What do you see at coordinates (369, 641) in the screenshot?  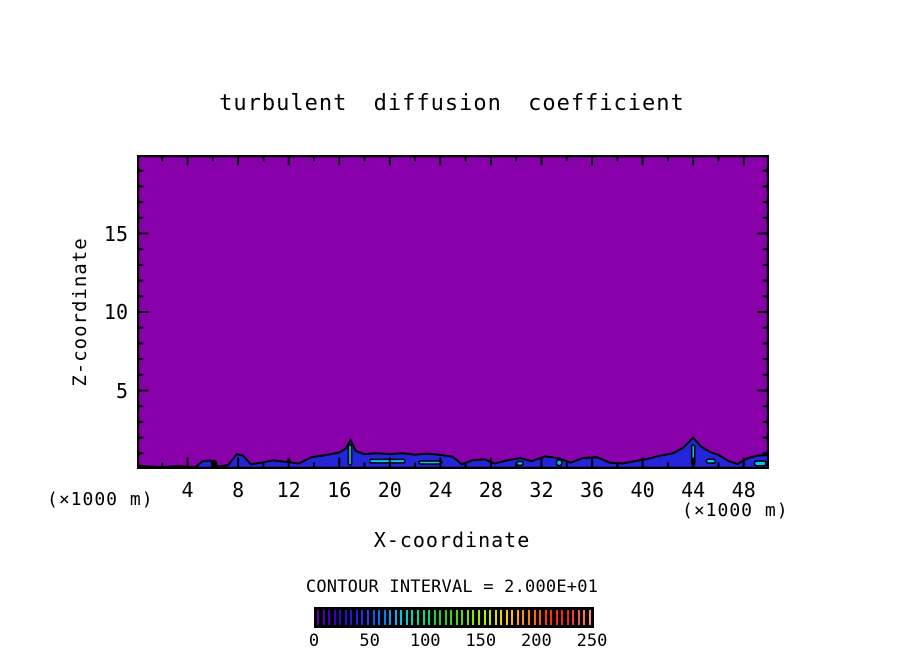 I see `colorbar-tick-label: 50` at bounding box center [369, 641].